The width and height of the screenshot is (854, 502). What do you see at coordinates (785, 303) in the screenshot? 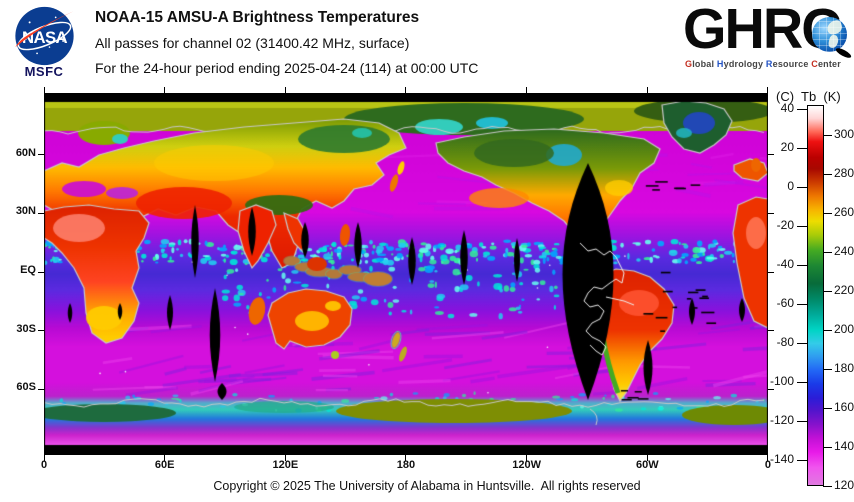
I see `colorbar-c-label: -60` at bounding box center [785, 303].